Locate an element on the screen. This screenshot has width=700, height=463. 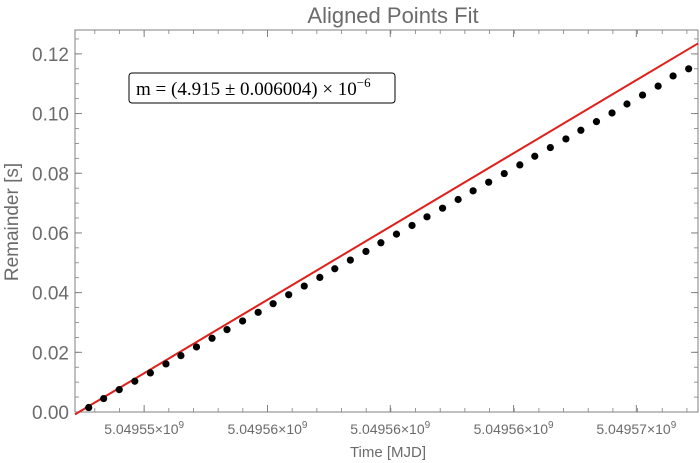
y-tick-label: 0.08 is located at coordinates (50, 174).